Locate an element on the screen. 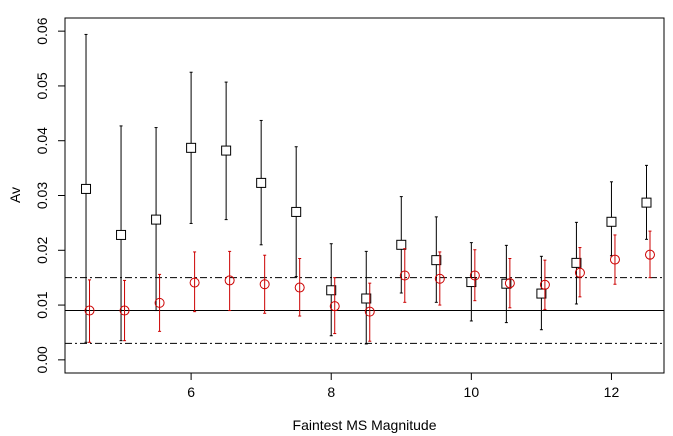  y-axis-label: Av is located at coordinates (15, 195).